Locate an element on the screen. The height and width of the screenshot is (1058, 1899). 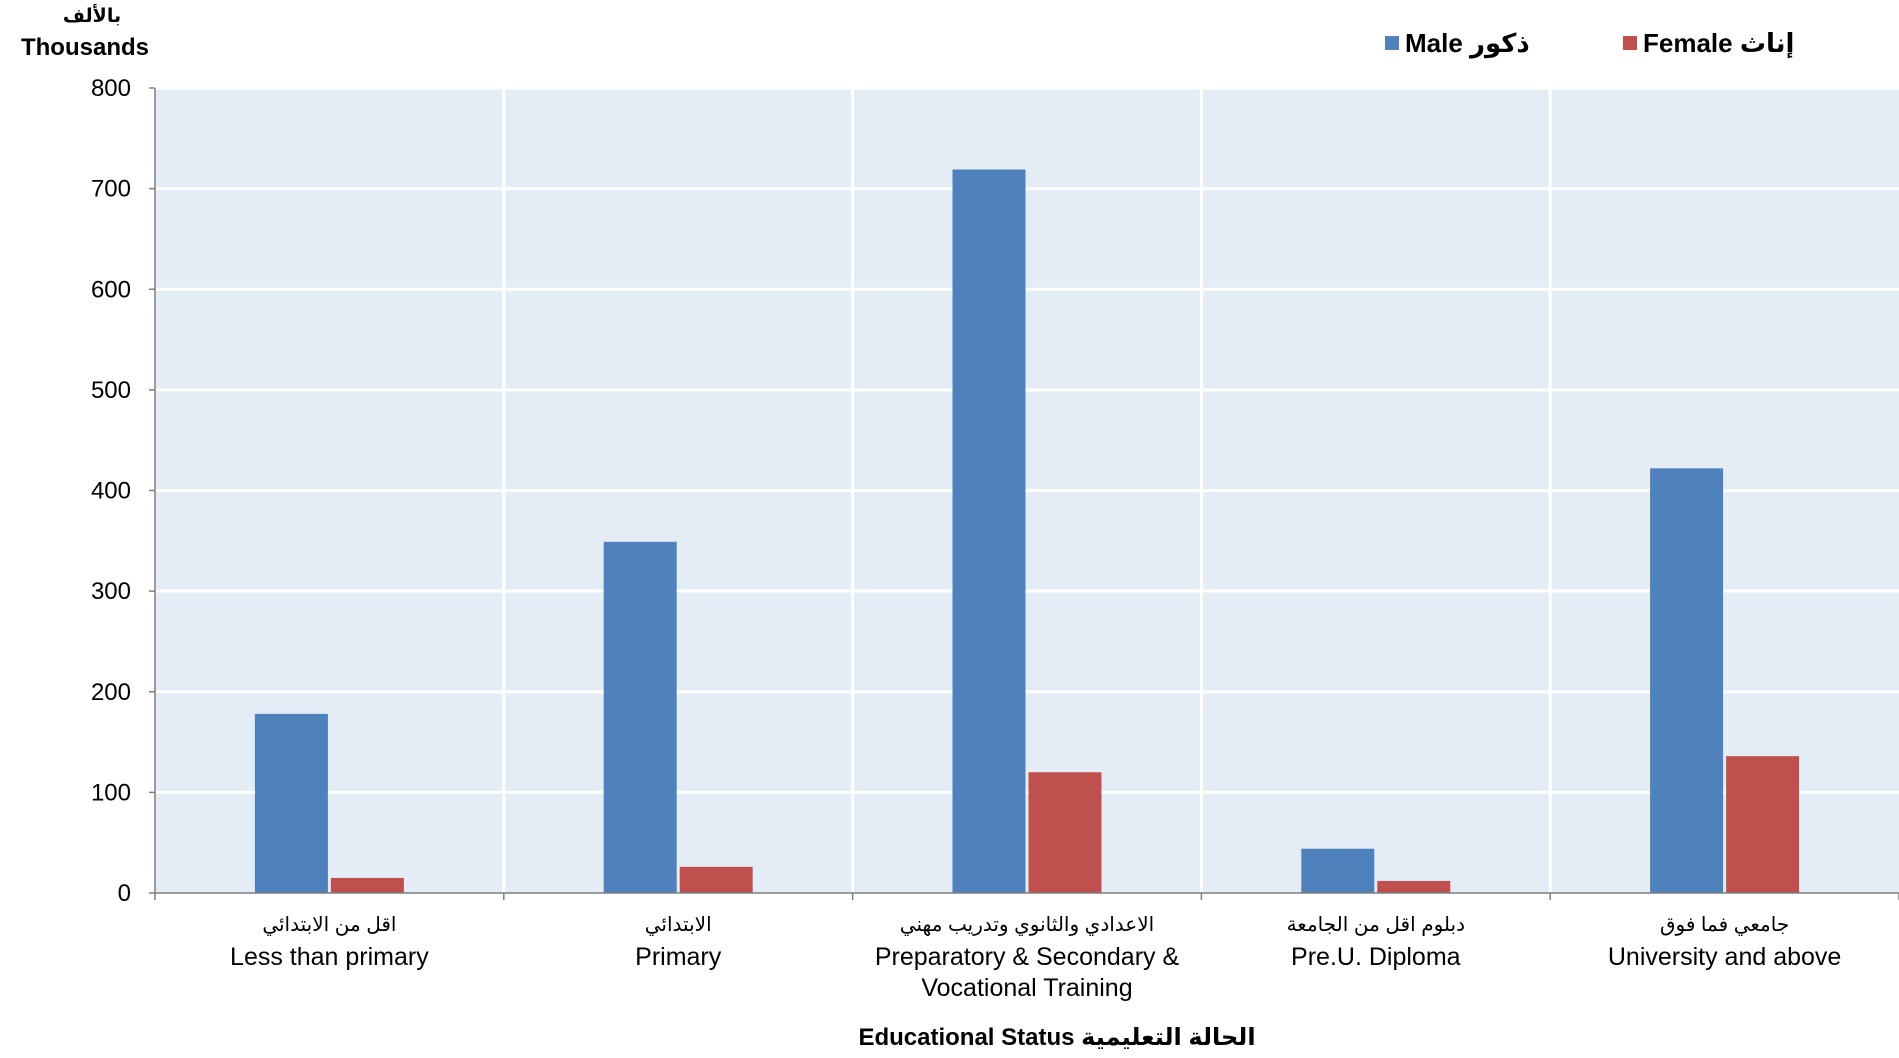
x-axis-title: Educational Status الحالة التعليمية is located at coordinates (1056, 1037).